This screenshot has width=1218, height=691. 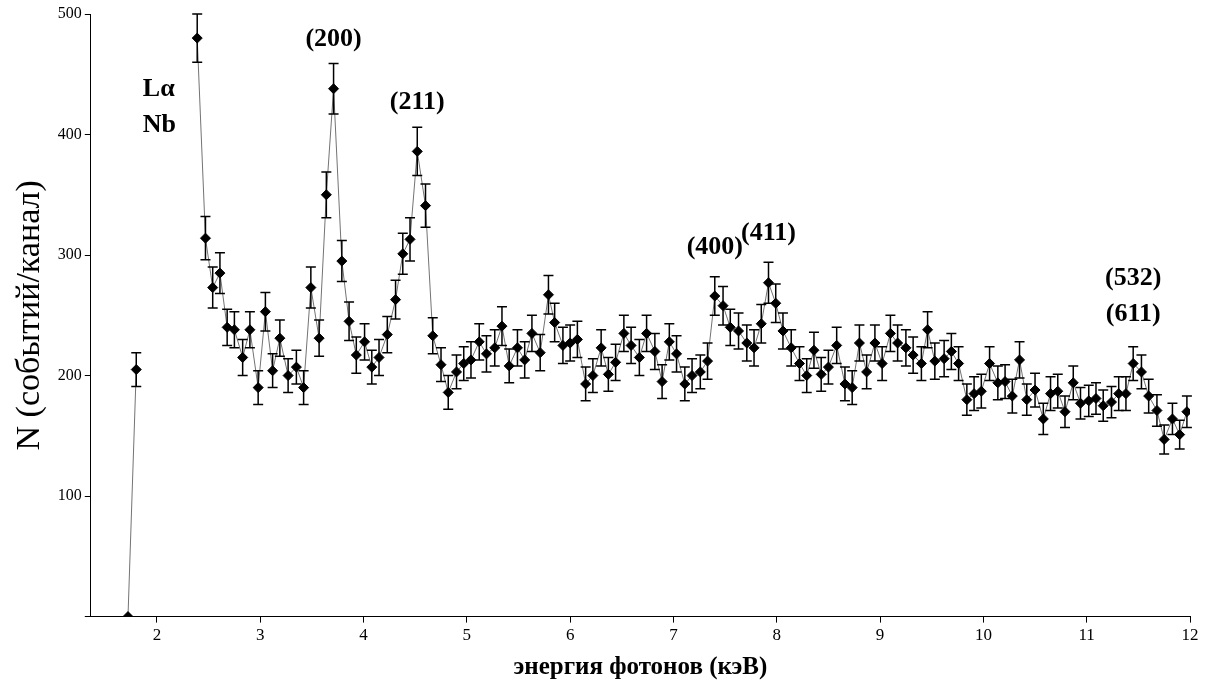 I want to click on annotation: (611), so click(x=1133, y=313).